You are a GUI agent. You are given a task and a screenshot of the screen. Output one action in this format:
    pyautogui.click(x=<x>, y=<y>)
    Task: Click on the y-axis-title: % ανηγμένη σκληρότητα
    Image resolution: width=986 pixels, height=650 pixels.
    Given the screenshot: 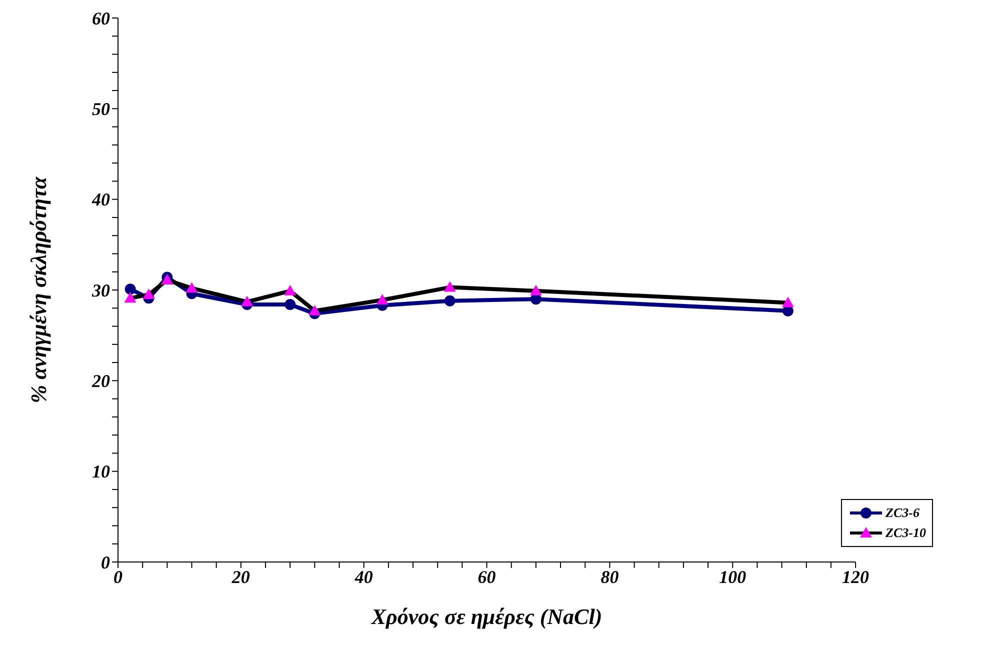 What is the action you would take?
    pyautogui.click(x=38, y=290)
    